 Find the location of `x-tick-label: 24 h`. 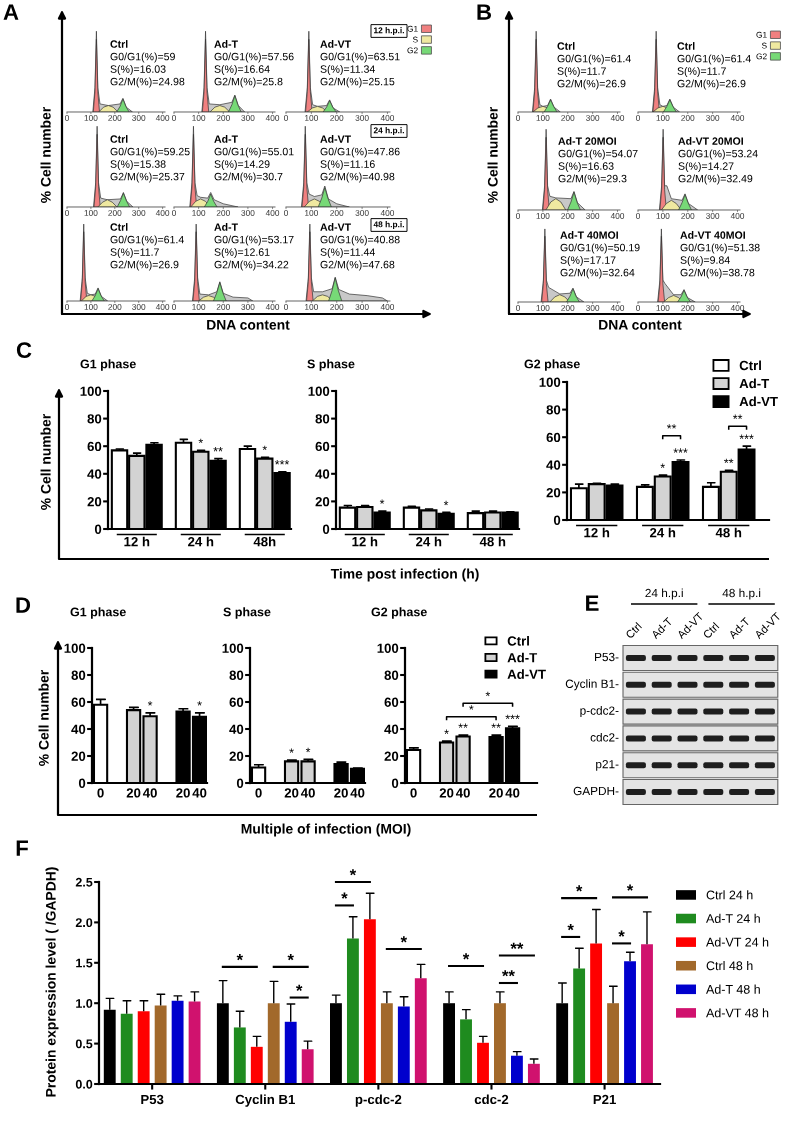

x-tick-label: 24 h is located at coordinates (662, 532).